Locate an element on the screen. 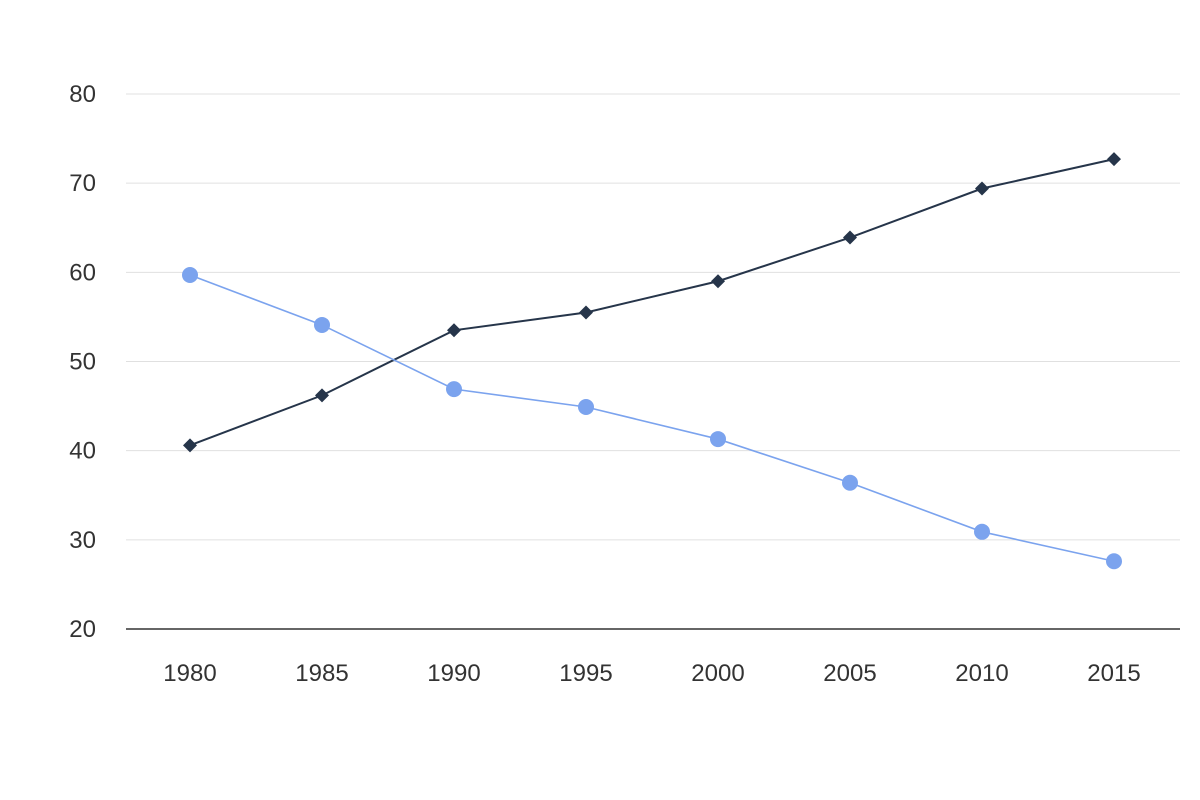  series-2-point-1985 is located at coordinates (322, 324).